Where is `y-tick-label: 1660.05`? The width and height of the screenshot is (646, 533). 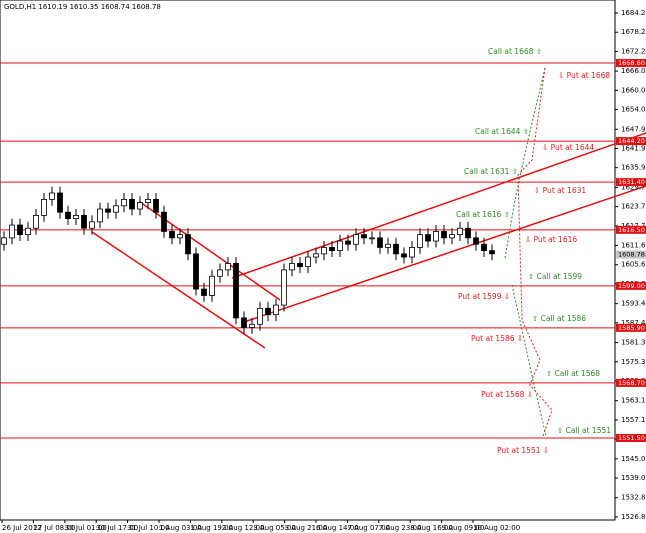 y-tick-label: 1660.05 is located at coordinates (633, 90).